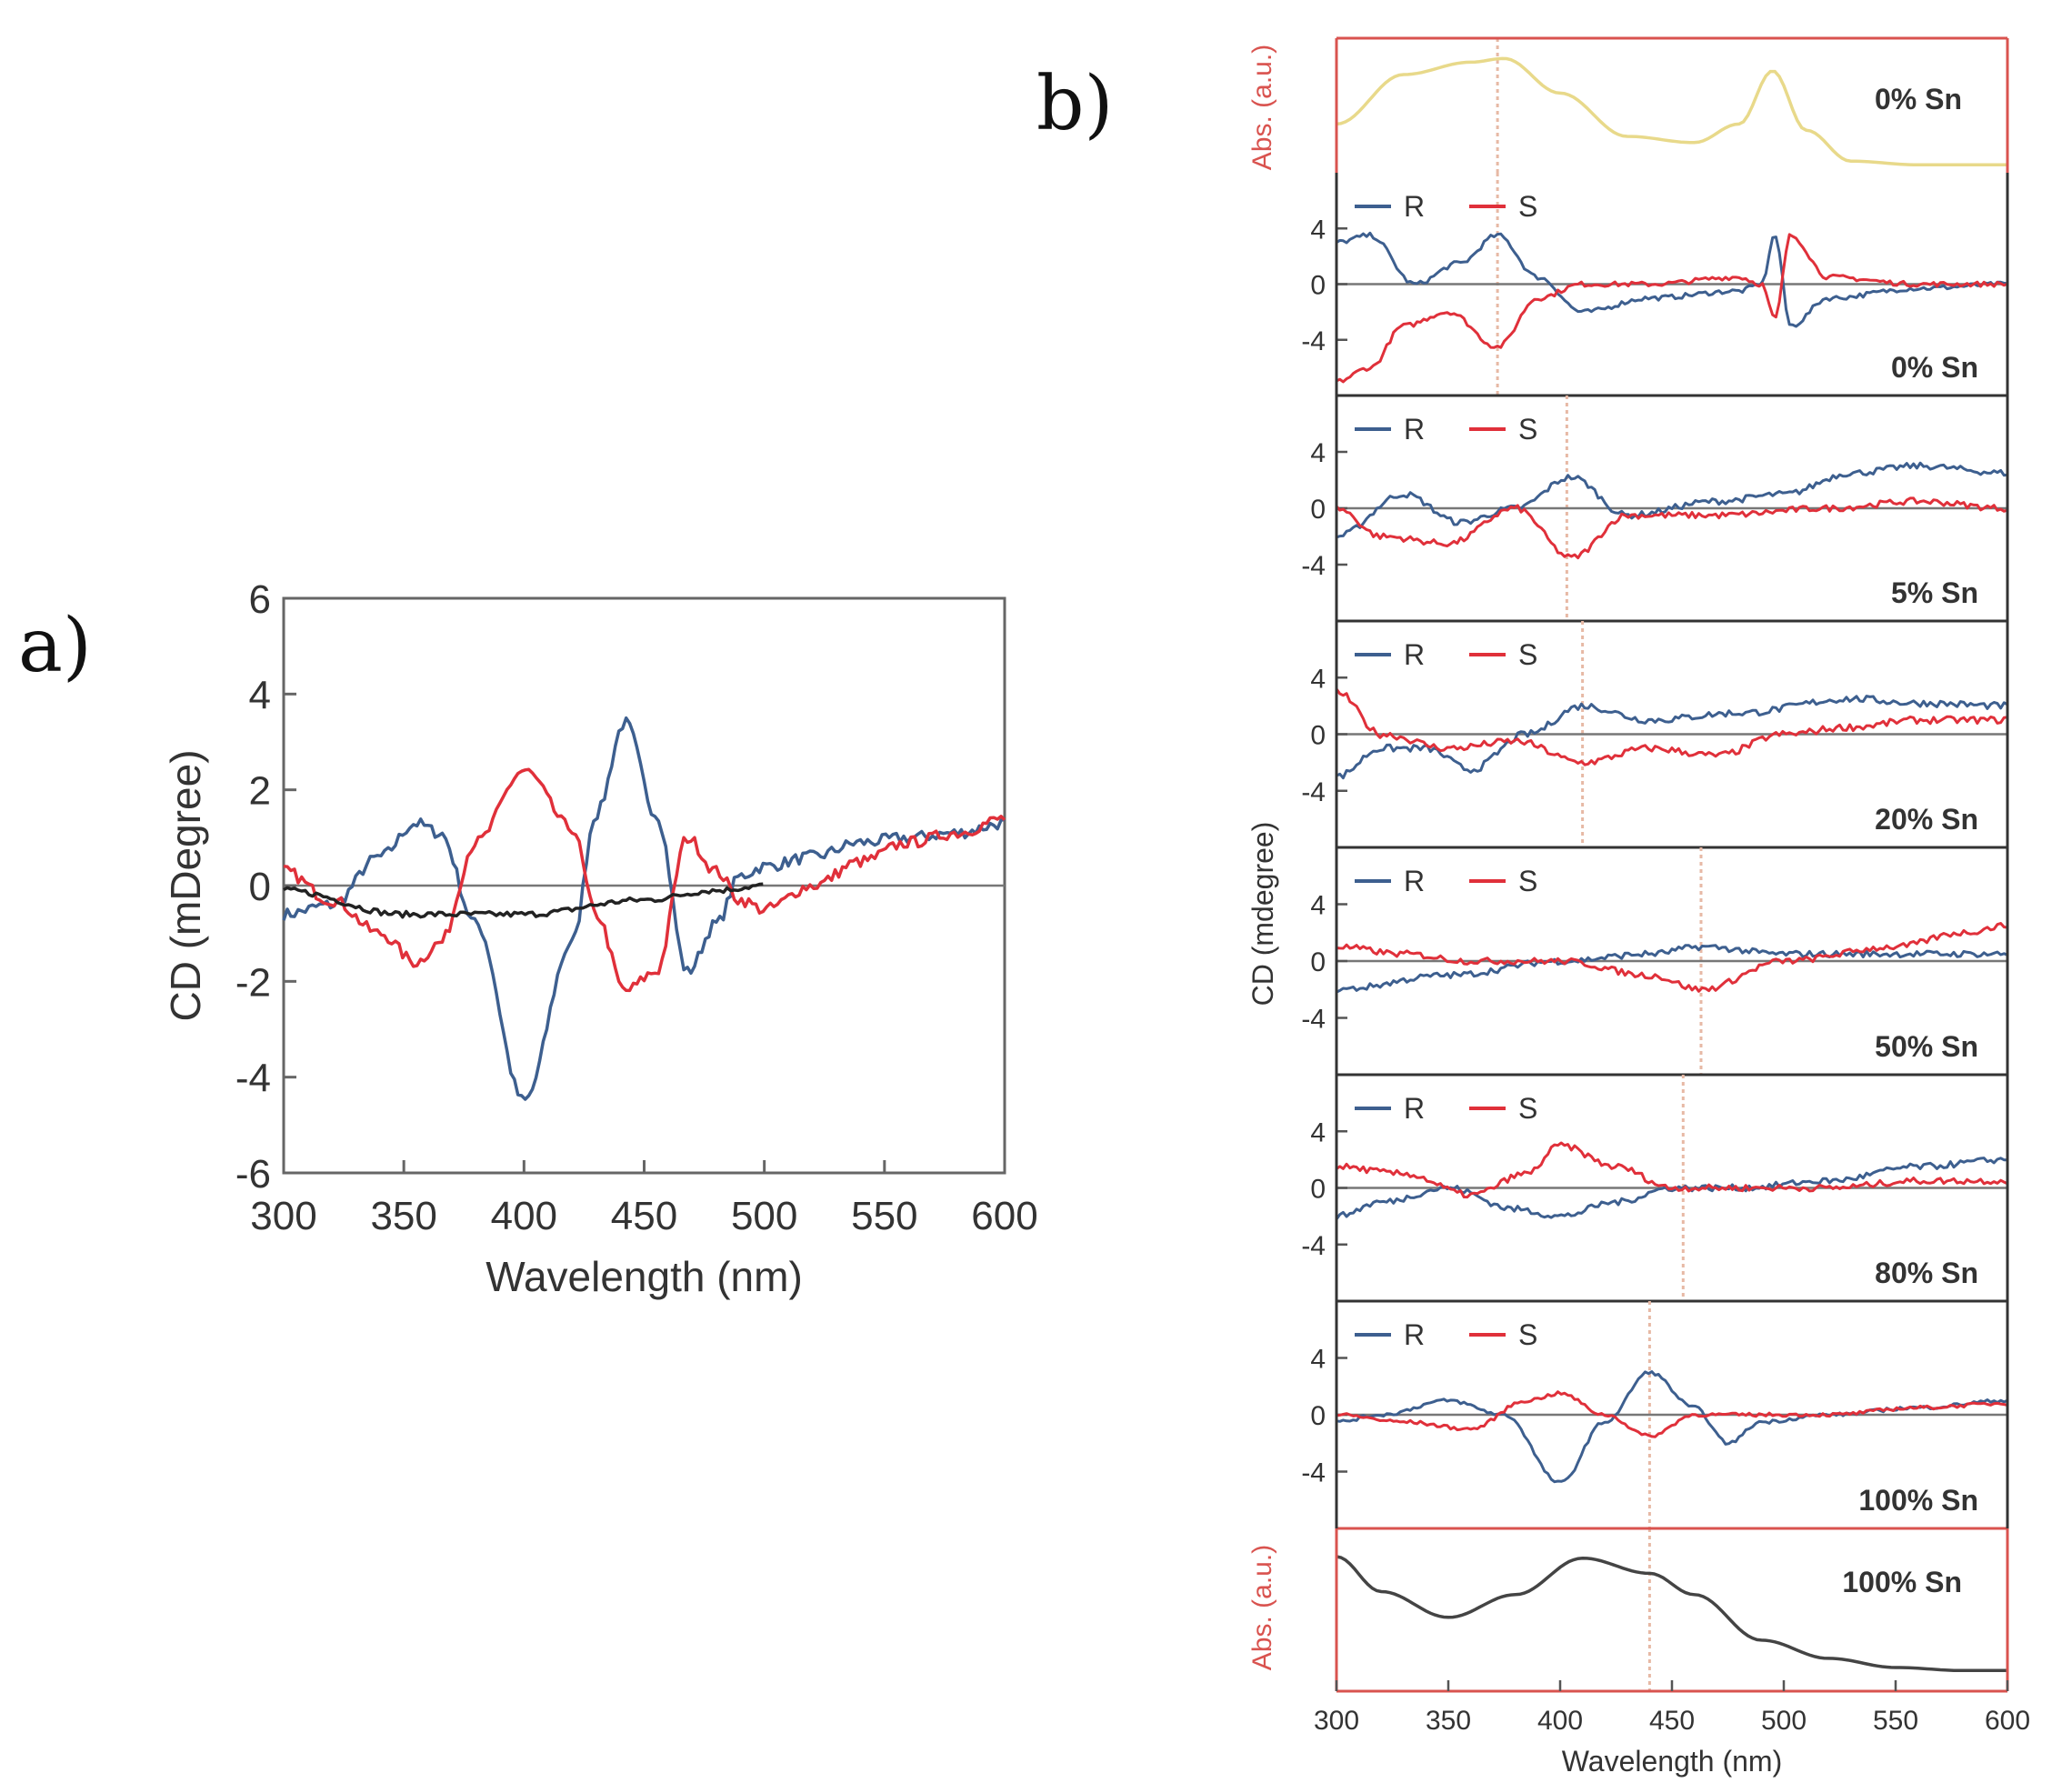 The width and height of the screenshot is (2072, 1783). What do you see at coordinates (260, 887) in the screenshot?
I see `y-tick-label-a: 0` at bounding box center [260, 887].